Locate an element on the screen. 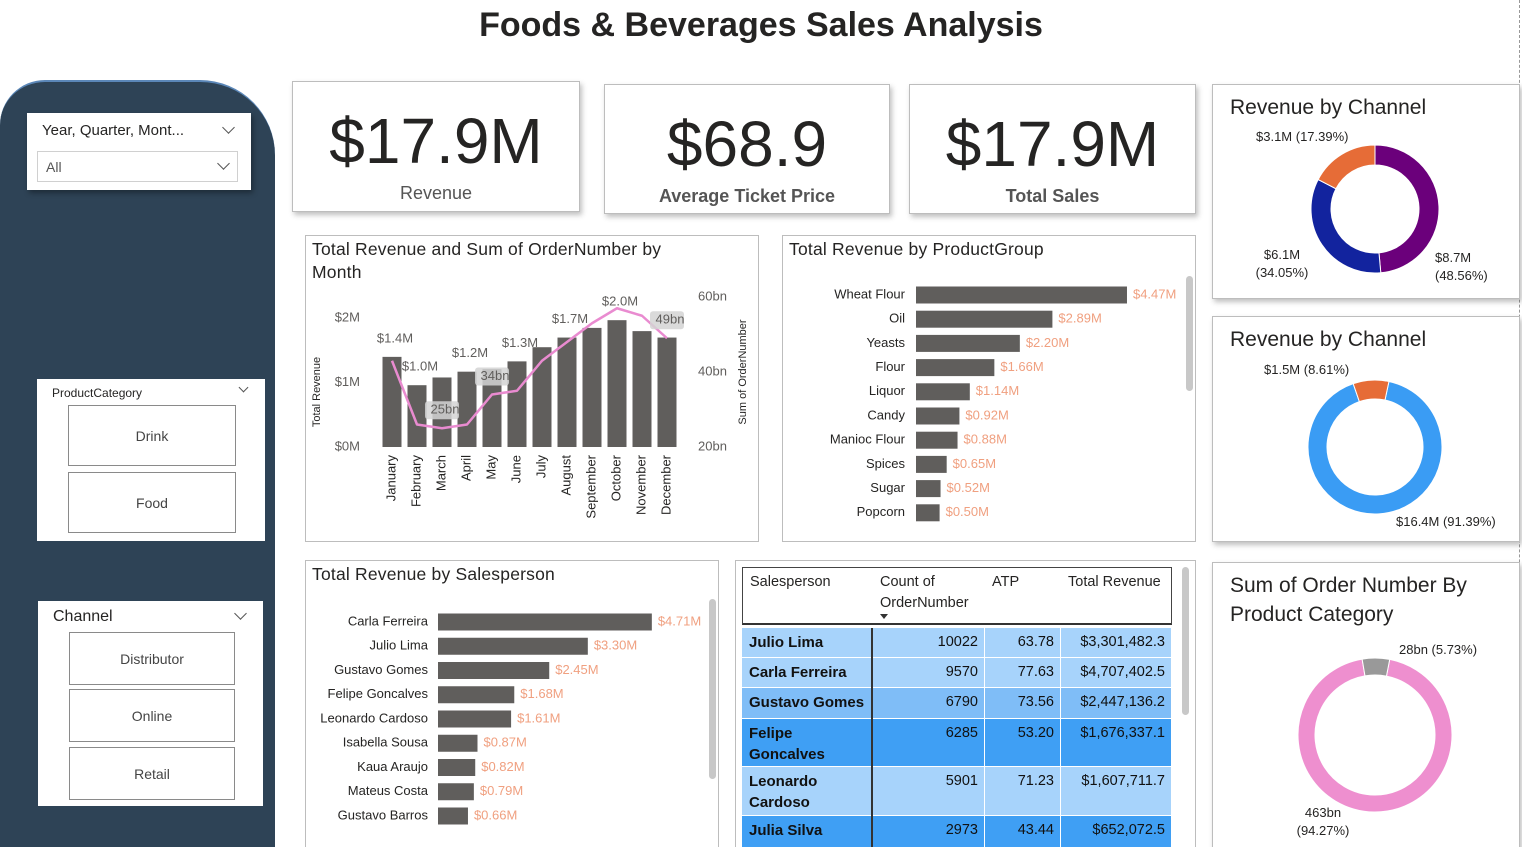  kpi-card: $17.9M Revenue is located at coordinates (436, 146).